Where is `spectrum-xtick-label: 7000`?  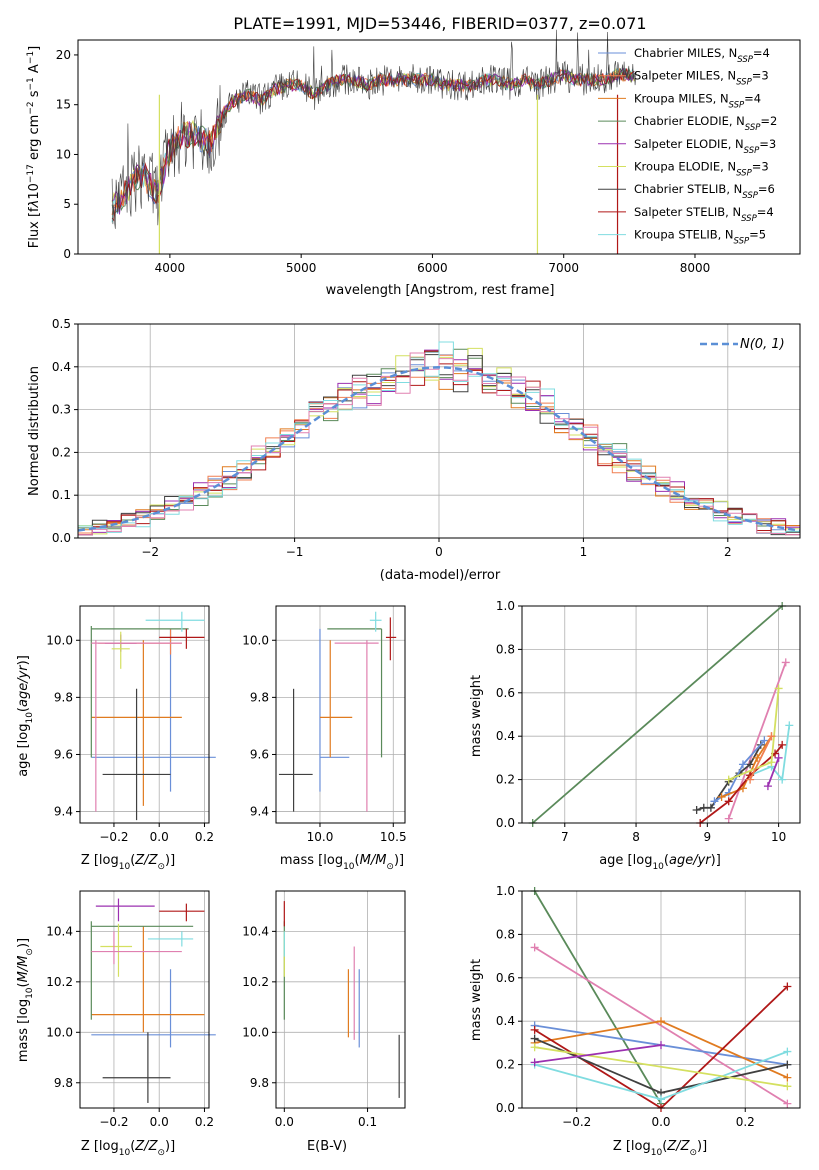
spectrum-xtick-label: 7000 is located at coordinates (563, 268).